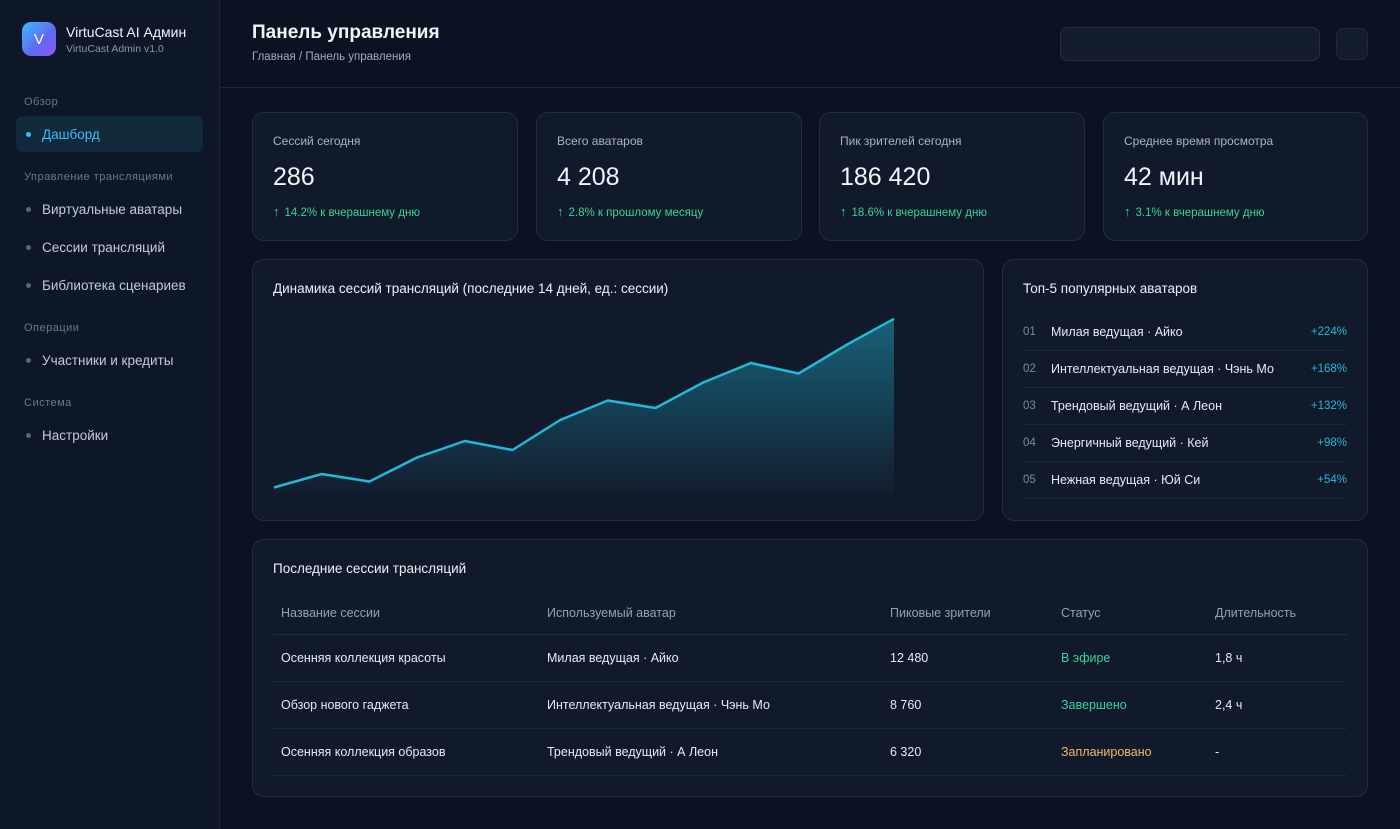 This screenshot has height=829, width=1400. I want to click on stat-value: 42 мин, so click(1164, 177).